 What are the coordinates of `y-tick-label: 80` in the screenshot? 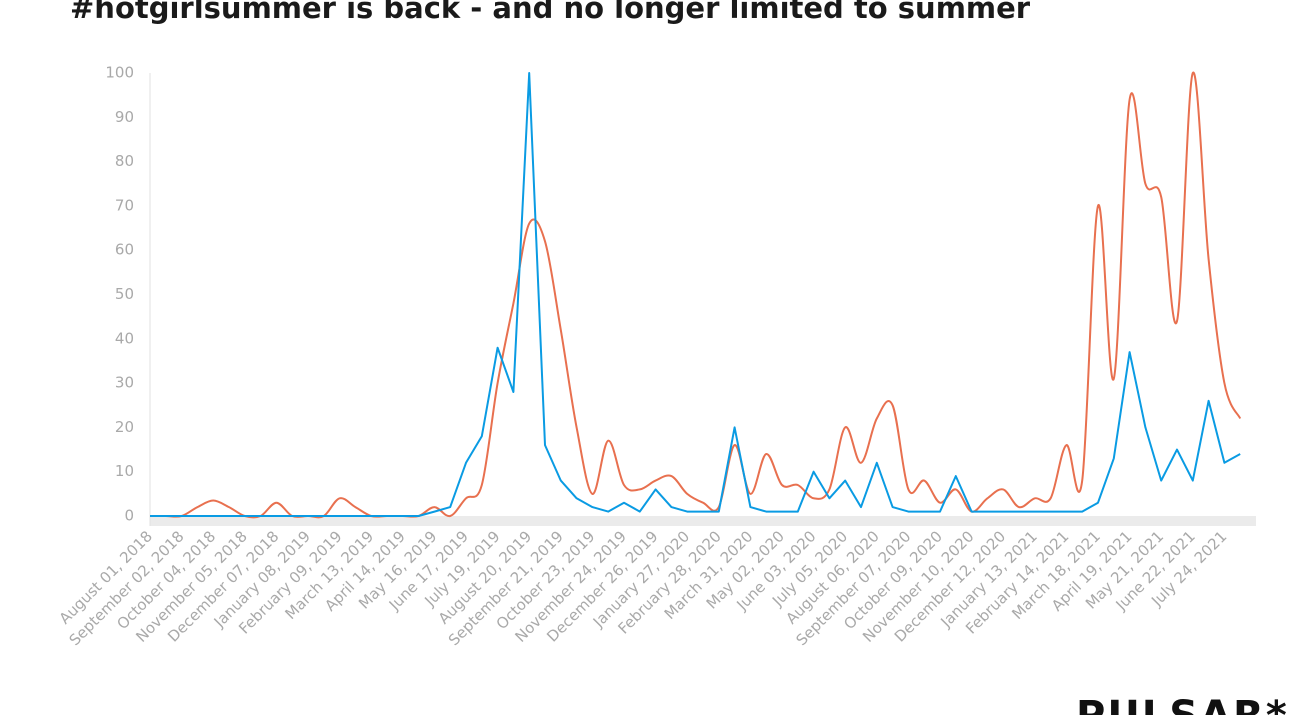 It's located at (124, 161).